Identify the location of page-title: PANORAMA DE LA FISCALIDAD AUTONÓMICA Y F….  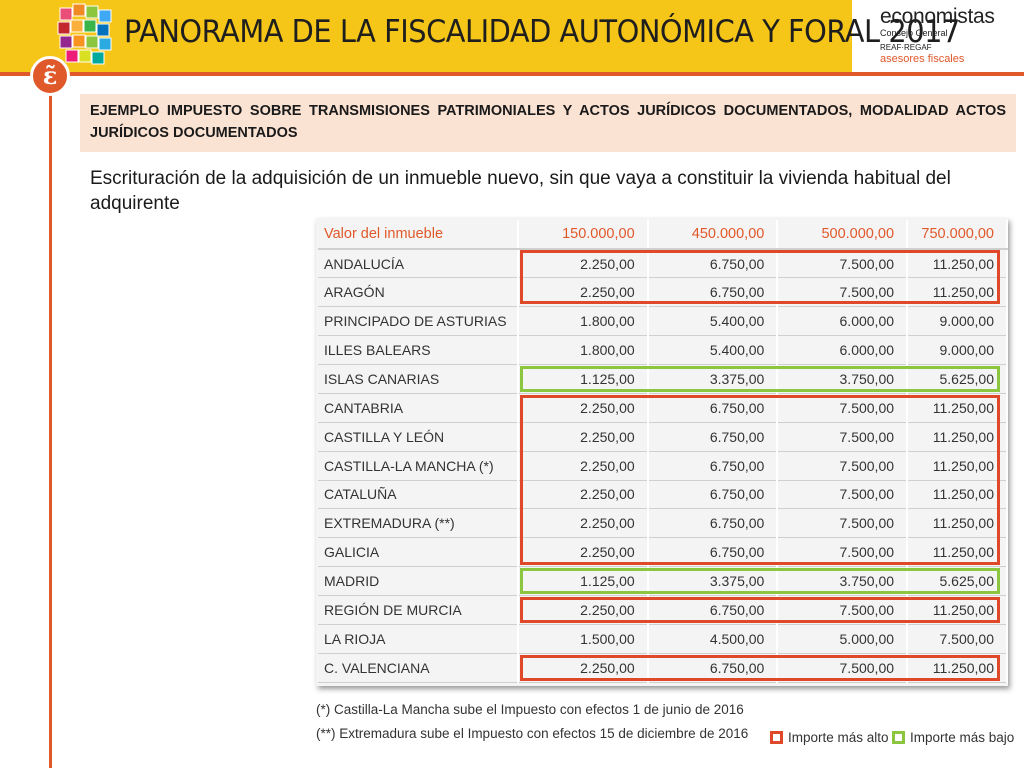
(542, 32).